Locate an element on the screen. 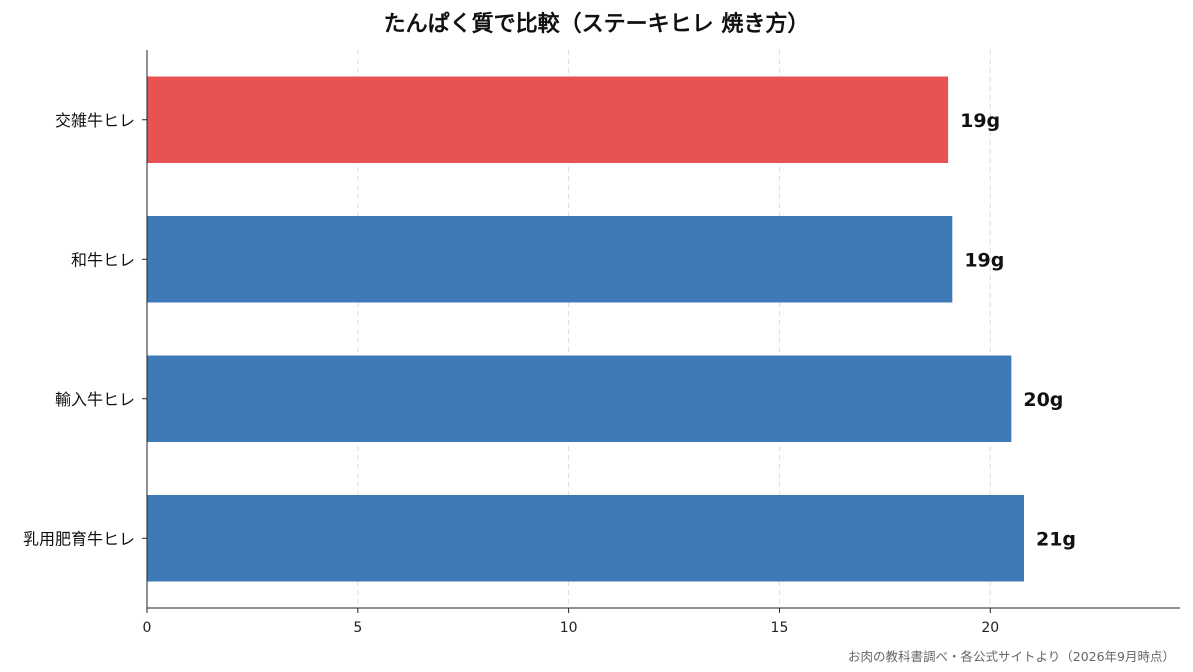 The height and width of the screenshot is (672, 1193). data-label: 21g is located at coordinates (1056, 539).